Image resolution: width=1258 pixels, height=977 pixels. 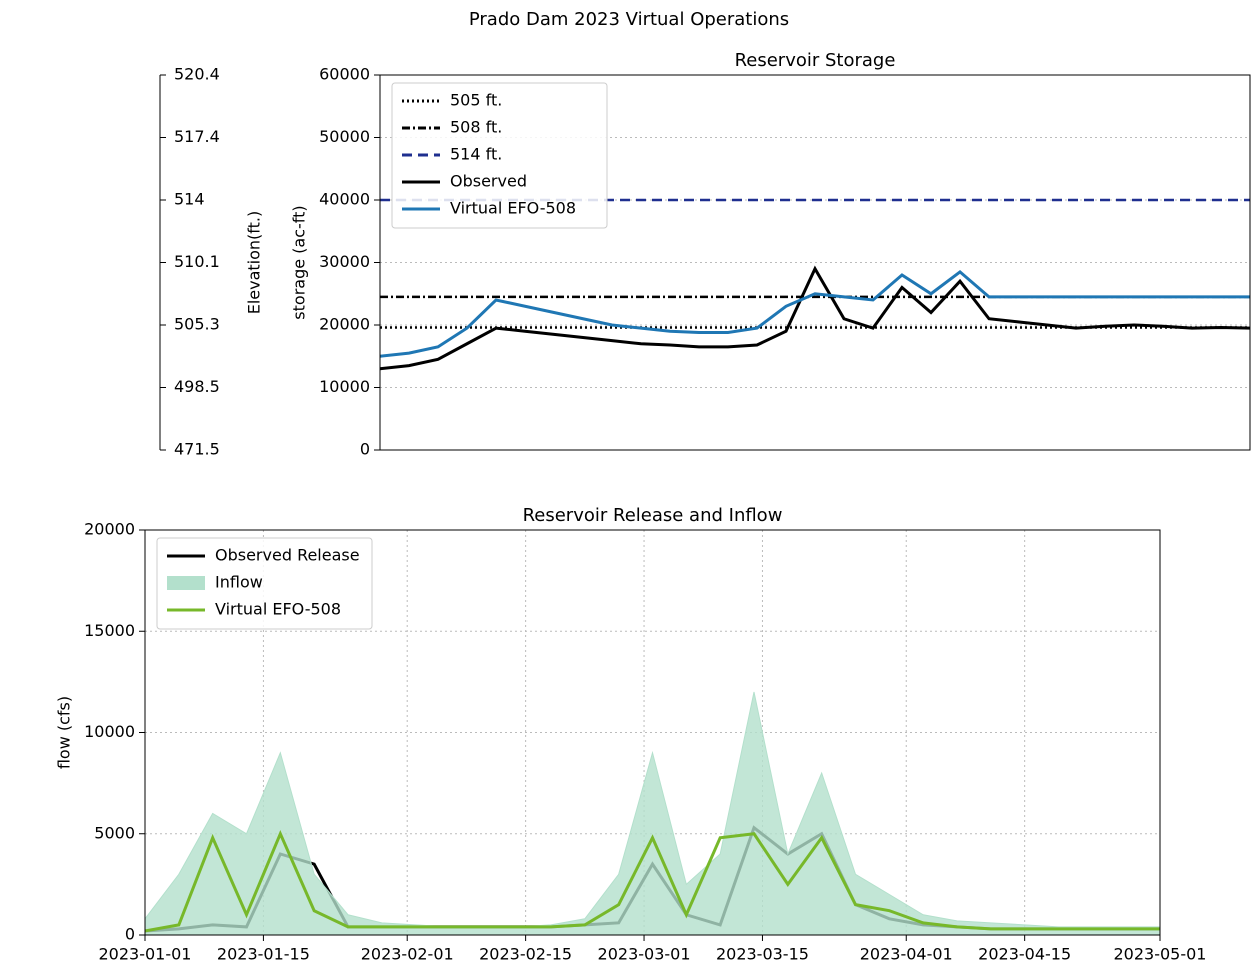 What do you see at coordinates (299, 262) in the screenshot?
I see `y-axis-label: storage (ac-ft)` at bounding box center [299, 262].